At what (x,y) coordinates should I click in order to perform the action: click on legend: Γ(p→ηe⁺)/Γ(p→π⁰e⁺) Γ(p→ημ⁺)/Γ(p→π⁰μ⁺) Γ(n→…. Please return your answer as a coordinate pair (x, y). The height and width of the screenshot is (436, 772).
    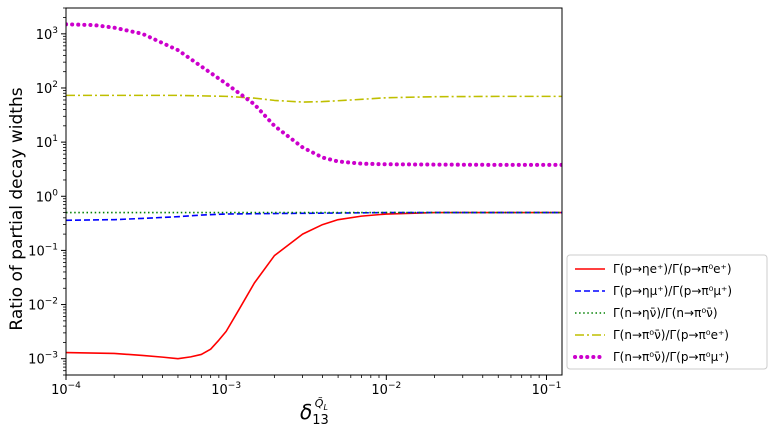
    Looking at the image, I should click on (667, 312).